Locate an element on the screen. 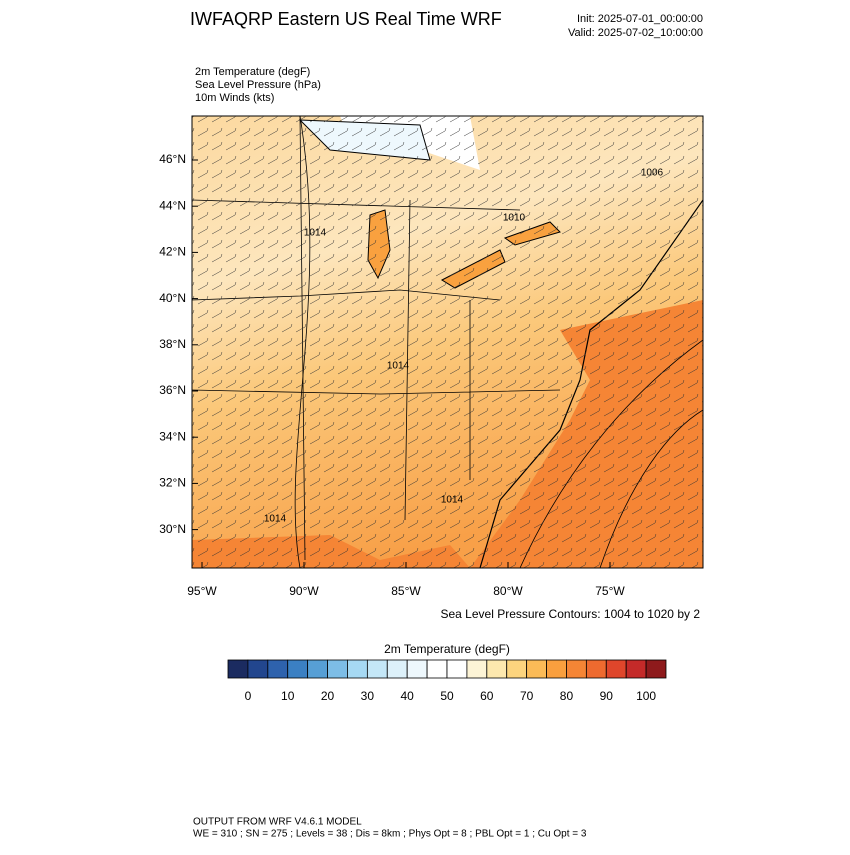 This screenshot has width=850, height=855. field-label: 10m Winds (kts) is located at coordinates (234, 98).